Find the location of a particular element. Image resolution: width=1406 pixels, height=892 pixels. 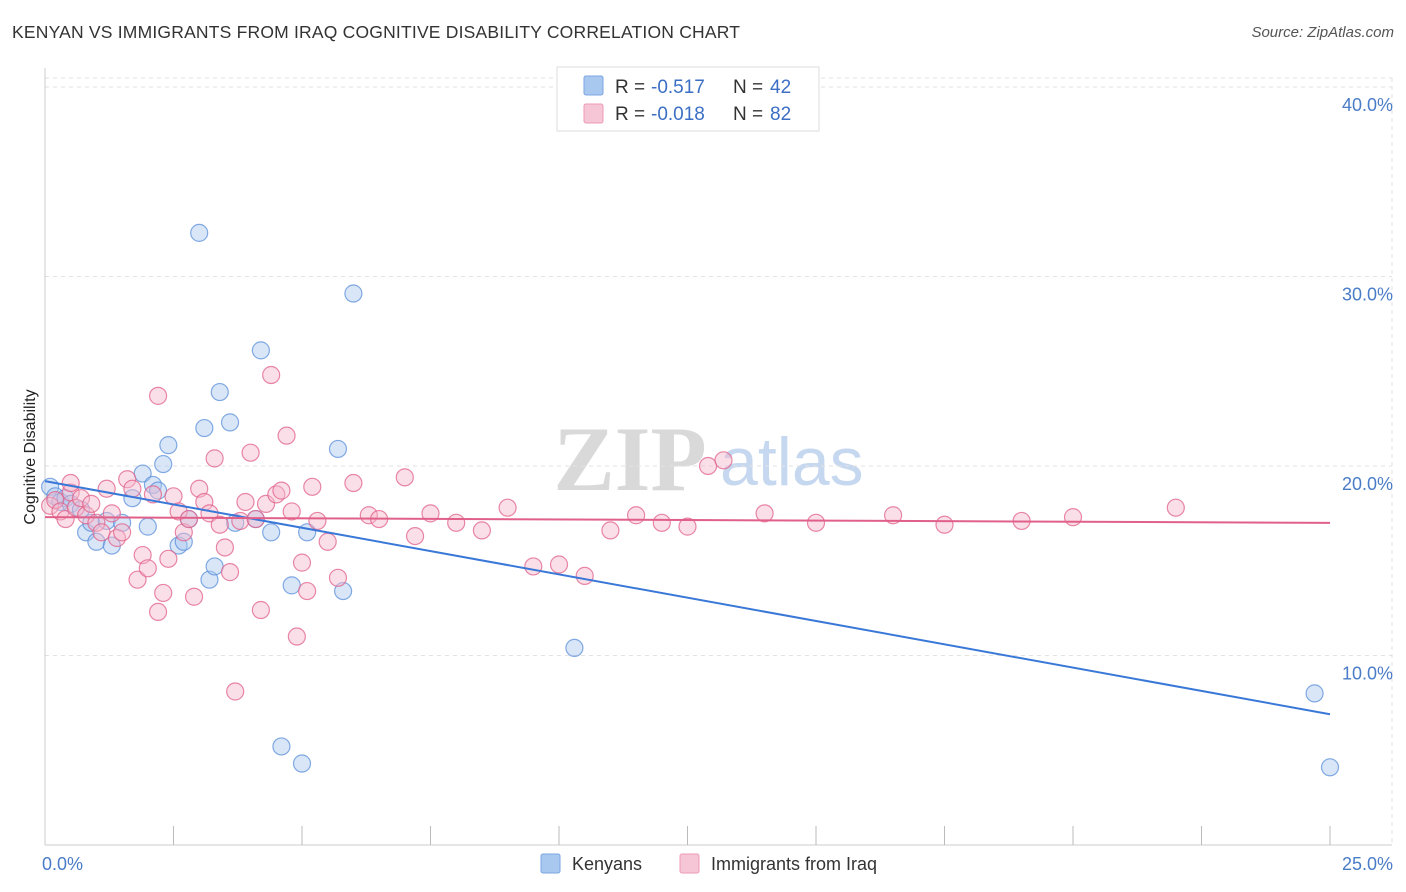

stats-r-label-1: R = is located at coordinates (630, 114).